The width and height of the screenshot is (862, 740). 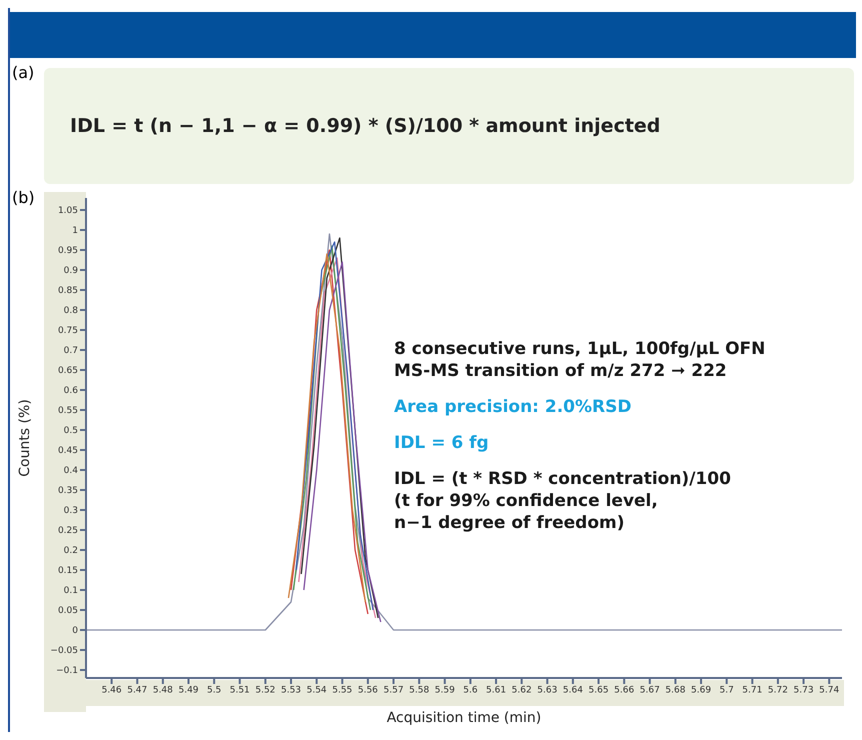 What do you see at coordinates (419, 690) in the screenshot?
I see `x-tick-label: 5.58` at bounding box center [419, 690].